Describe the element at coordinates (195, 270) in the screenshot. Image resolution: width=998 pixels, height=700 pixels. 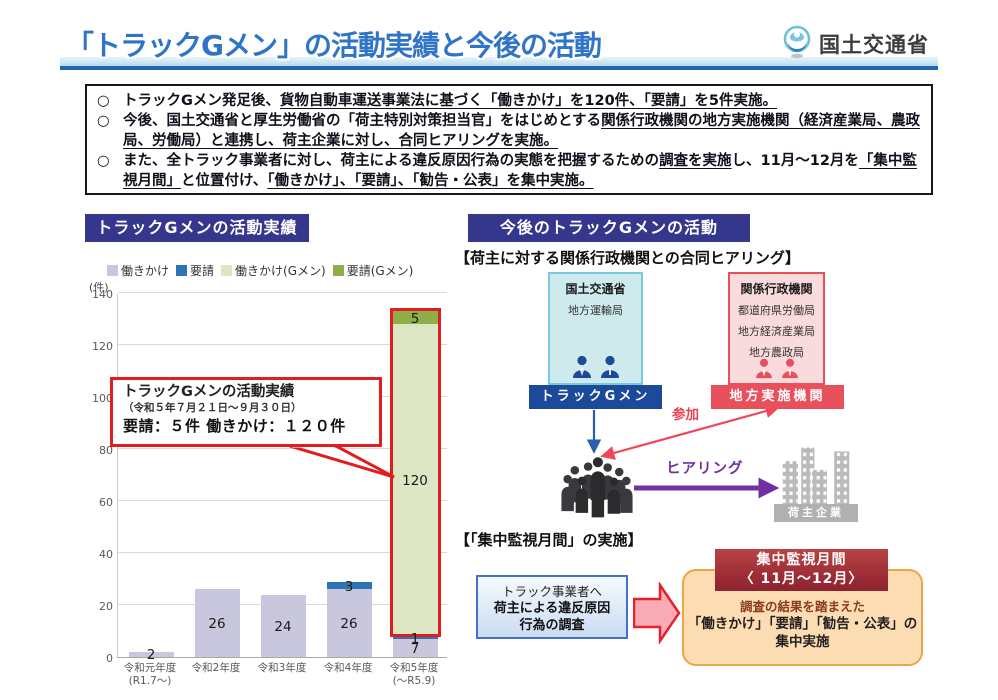
I see `legend-item: 要請` at that location.